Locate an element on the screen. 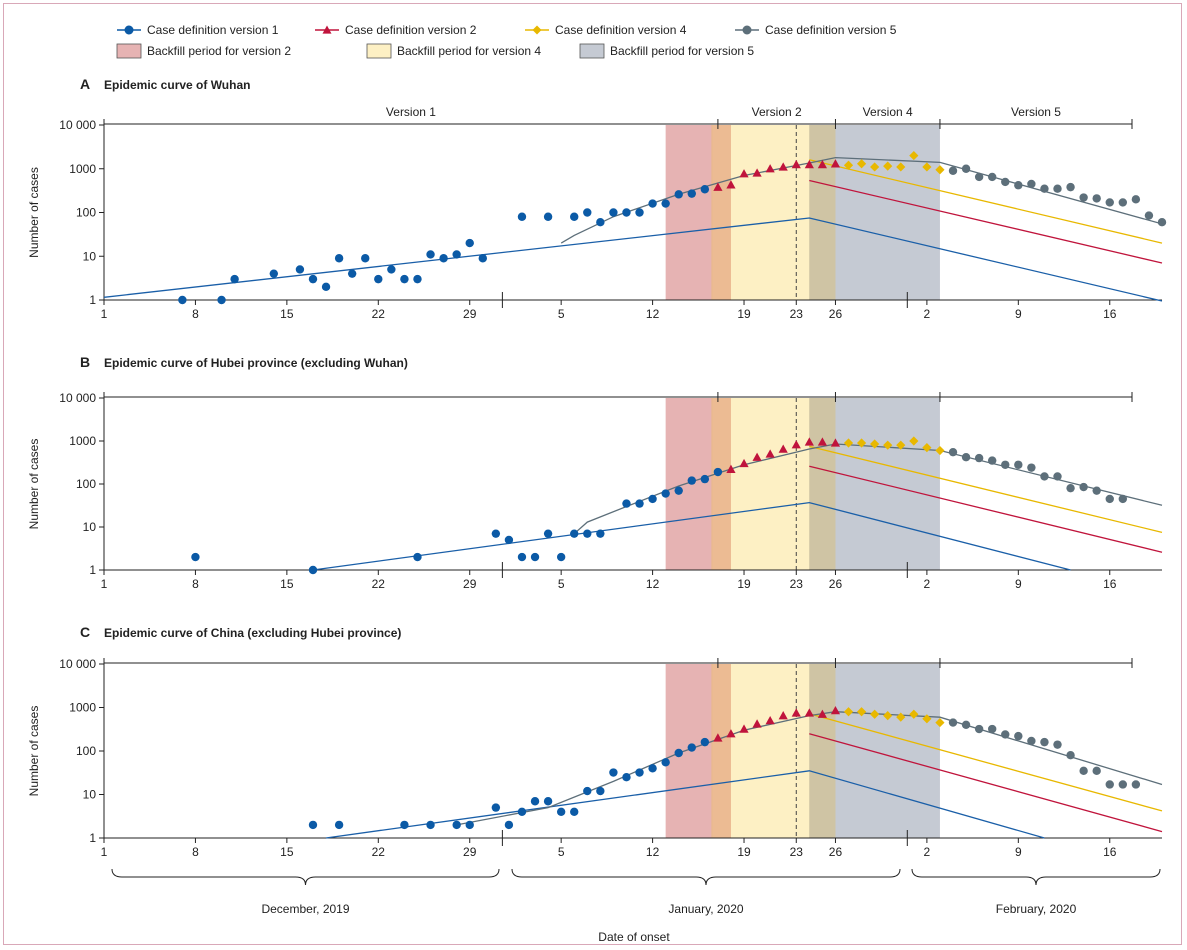 Image resolution: width=1187 pixels, height=950 pixels. circle-marker is located at coordinates (129, 30).